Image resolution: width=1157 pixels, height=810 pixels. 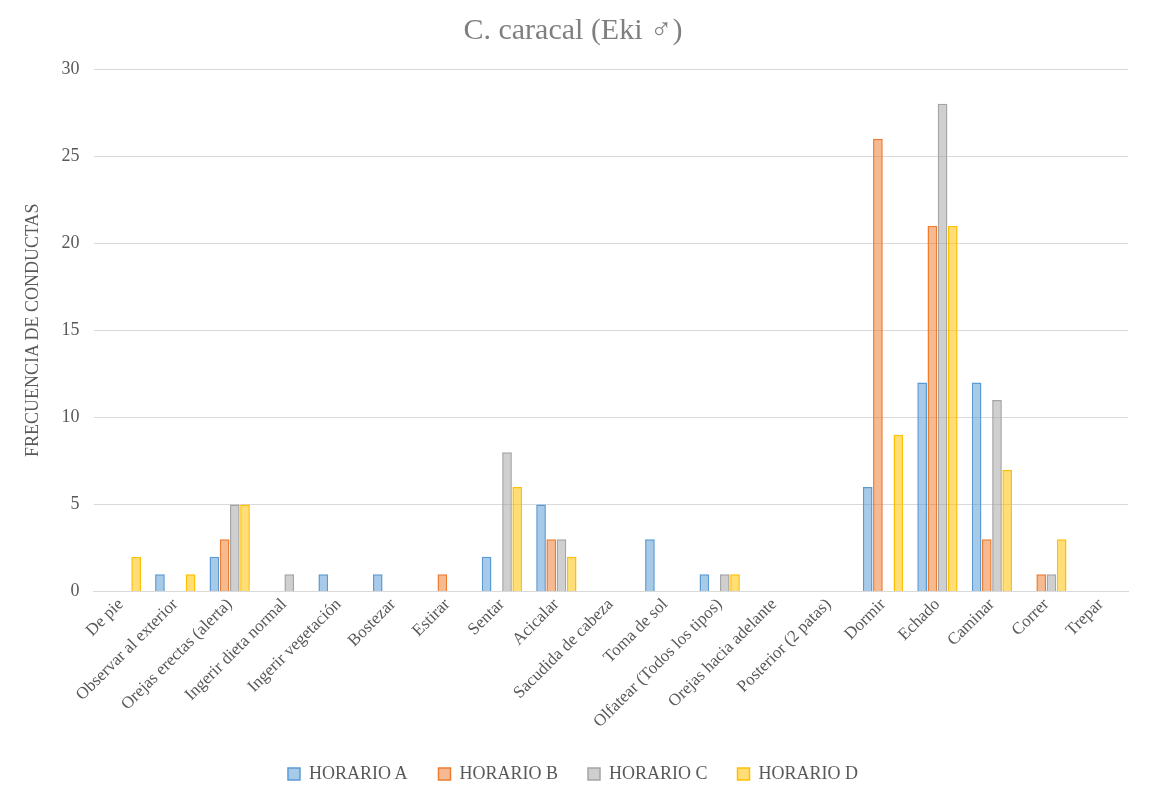 I want to click on legend-label: HORARIO D, so click(x=808, y=772).